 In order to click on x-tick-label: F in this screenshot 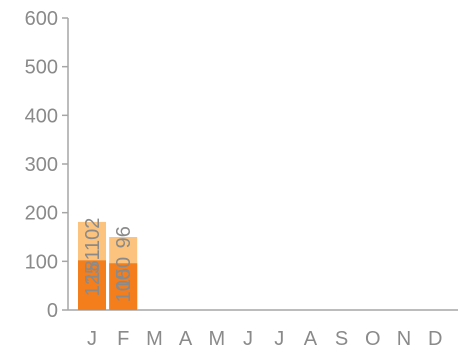, I will do `click(123, 339)`.